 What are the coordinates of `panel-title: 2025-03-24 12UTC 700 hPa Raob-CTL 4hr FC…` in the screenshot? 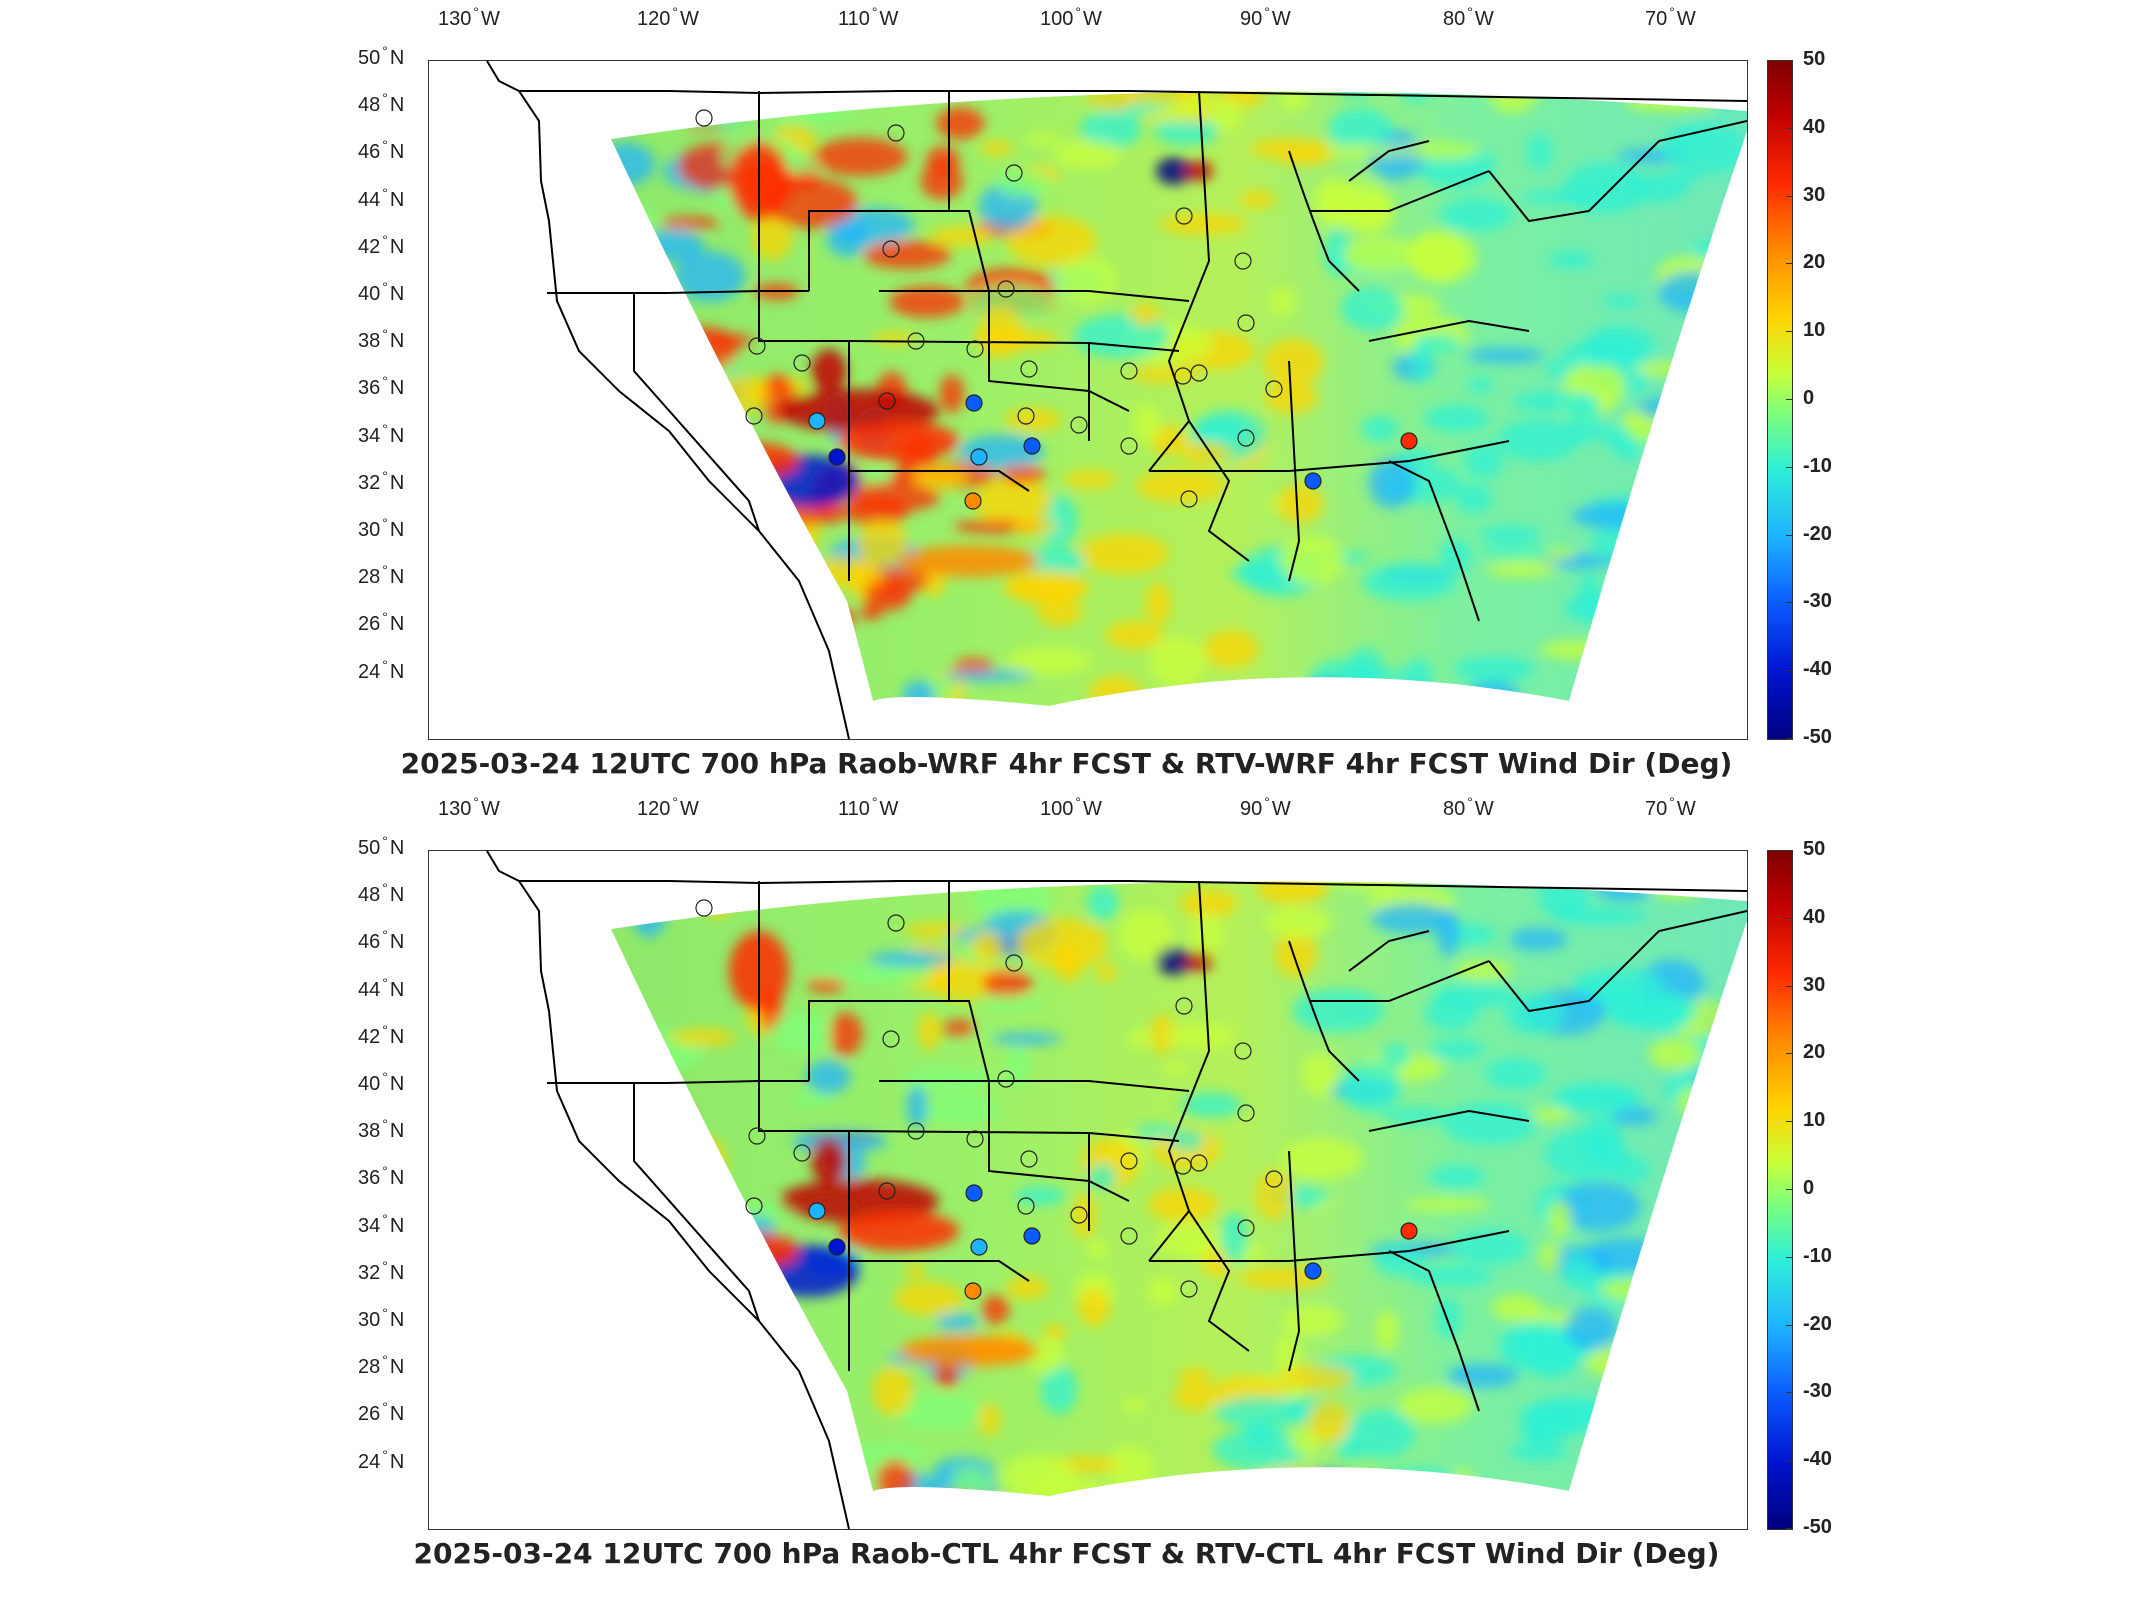 It's located at (1066, 1553).